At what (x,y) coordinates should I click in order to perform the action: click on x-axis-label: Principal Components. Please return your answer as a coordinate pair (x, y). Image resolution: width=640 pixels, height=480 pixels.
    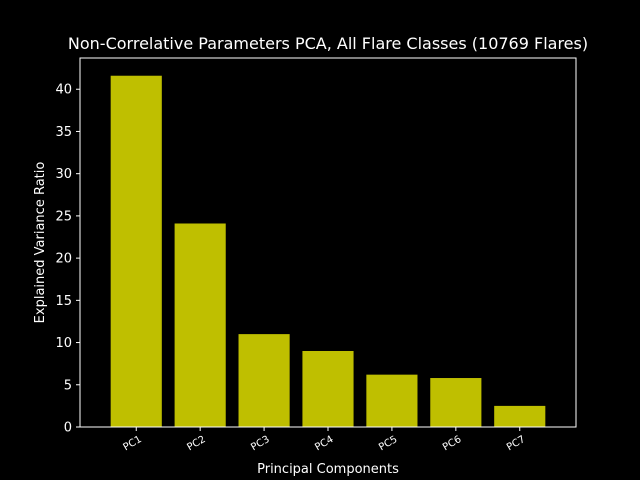
    Looking at the image, I should click on (328, 469).